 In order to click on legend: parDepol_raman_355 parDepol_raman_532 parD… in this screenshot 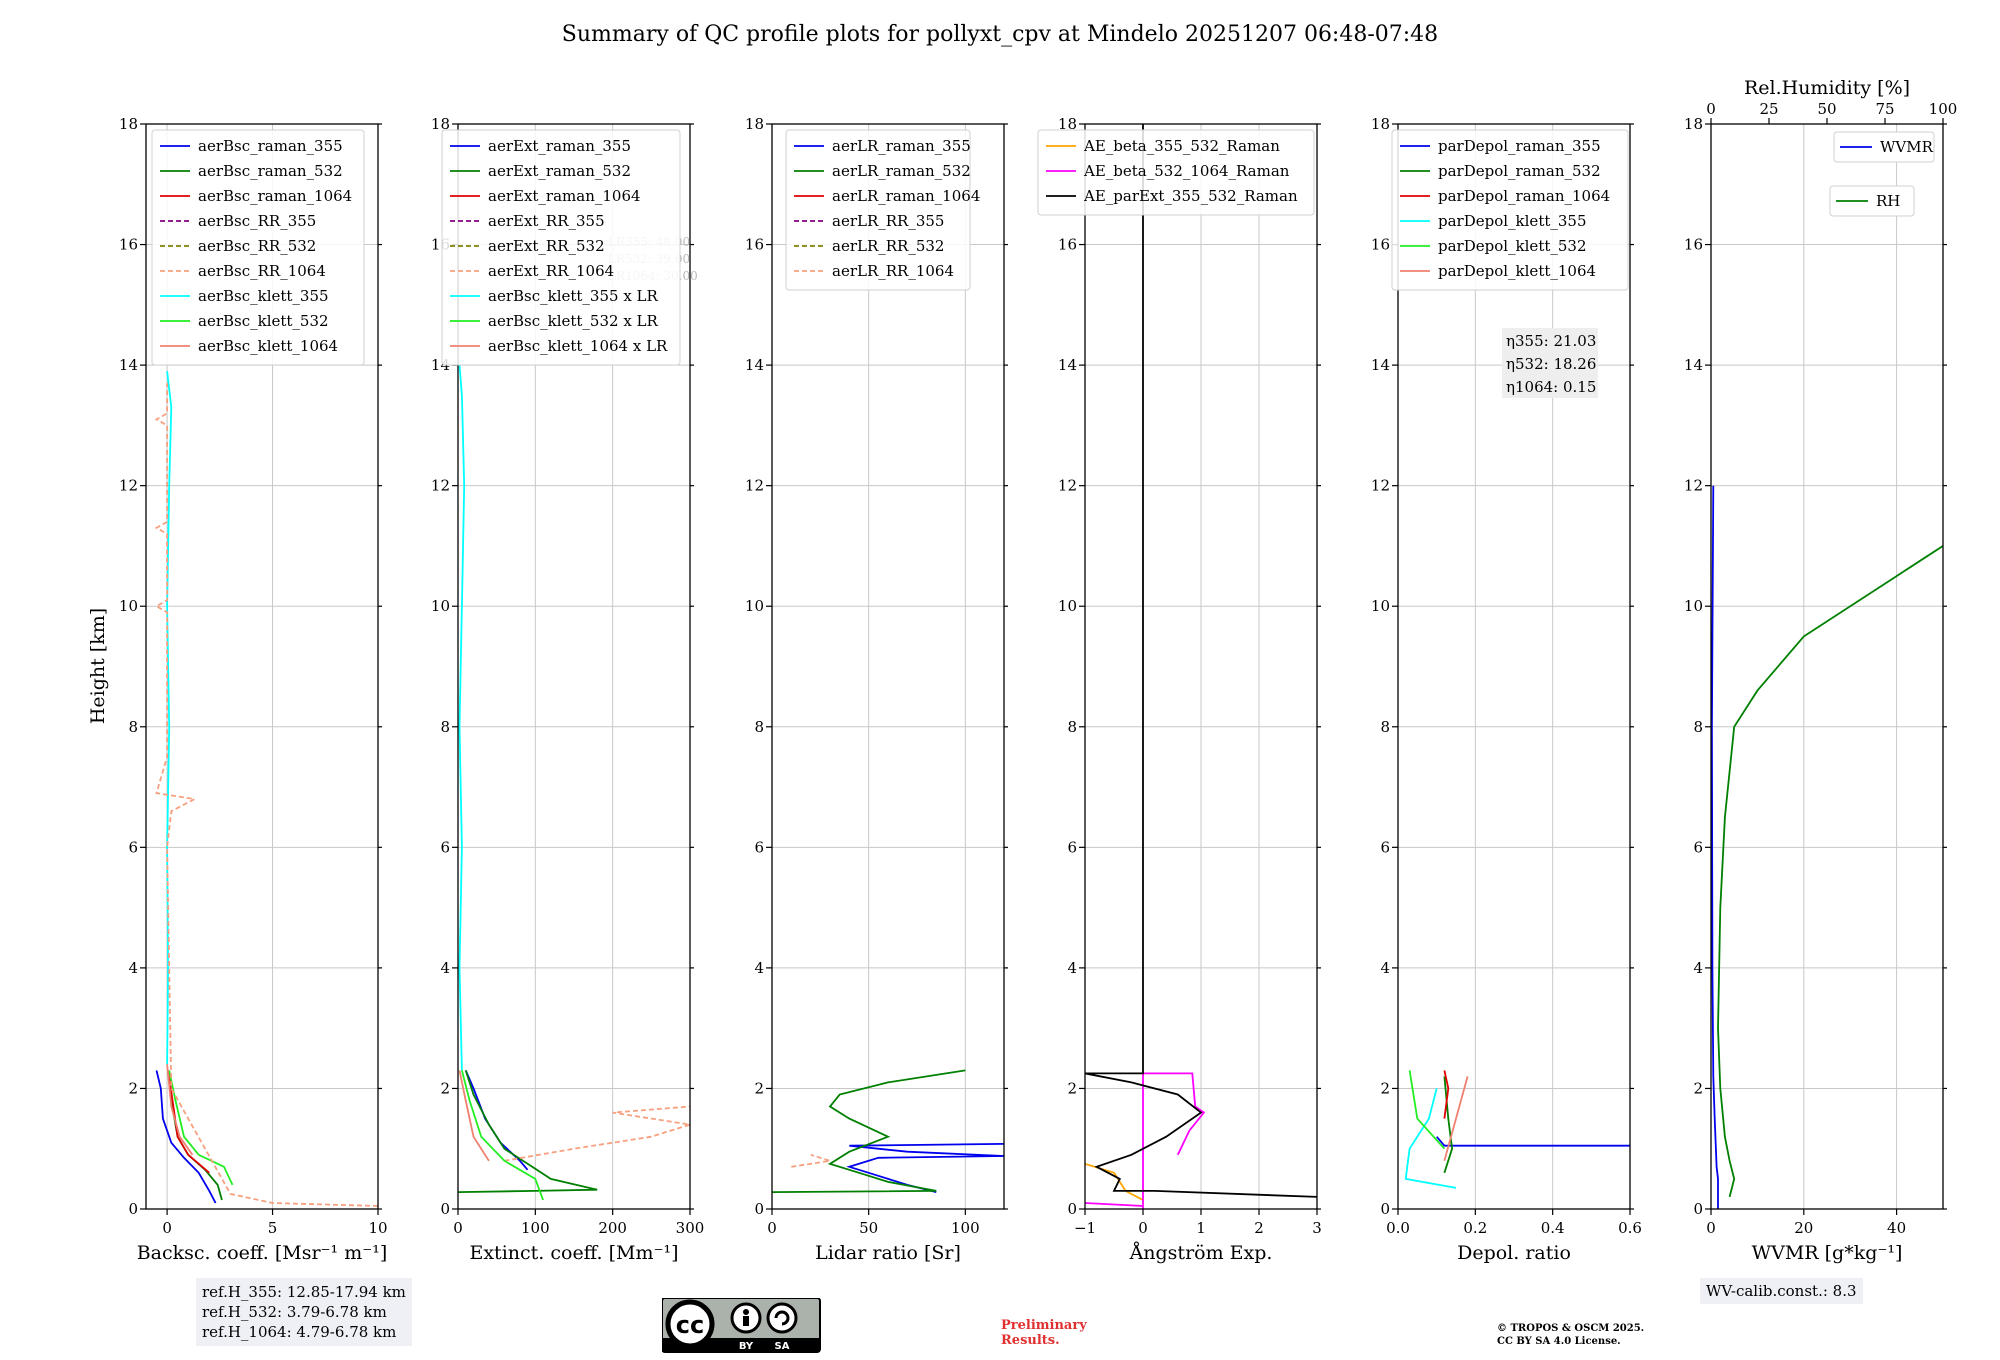, I will do `click(1510, 210)`.